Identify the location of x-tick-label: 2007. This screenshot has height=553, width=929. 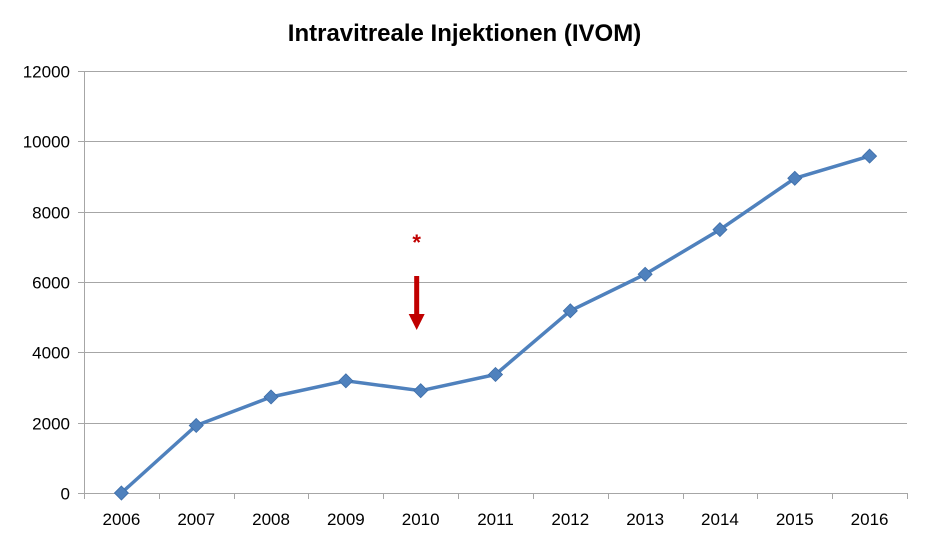
(196, 519).